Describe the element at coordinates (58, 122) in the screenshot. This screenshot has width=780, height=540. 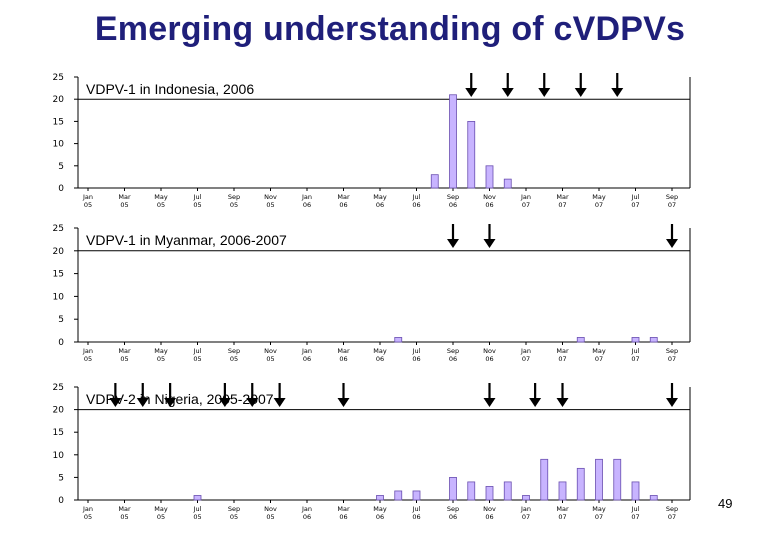
I see `y-tick-label: 15` at that location.